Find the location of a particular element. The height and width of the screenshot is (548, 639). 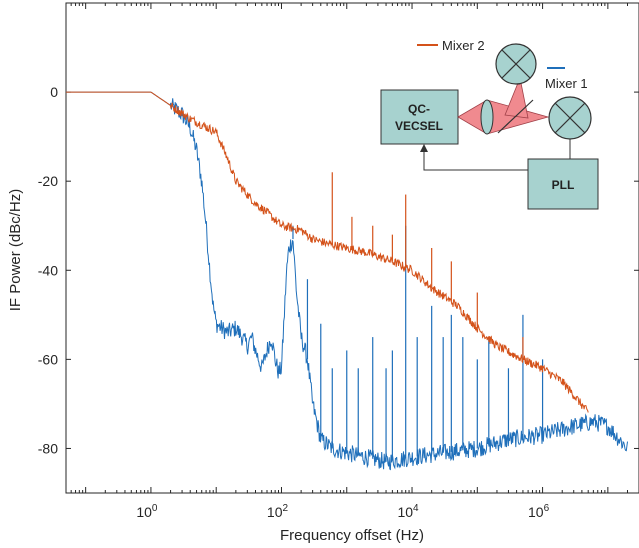

y-axis-label: IF Power (dBc/Hz) is located at coordinates (15, 250).